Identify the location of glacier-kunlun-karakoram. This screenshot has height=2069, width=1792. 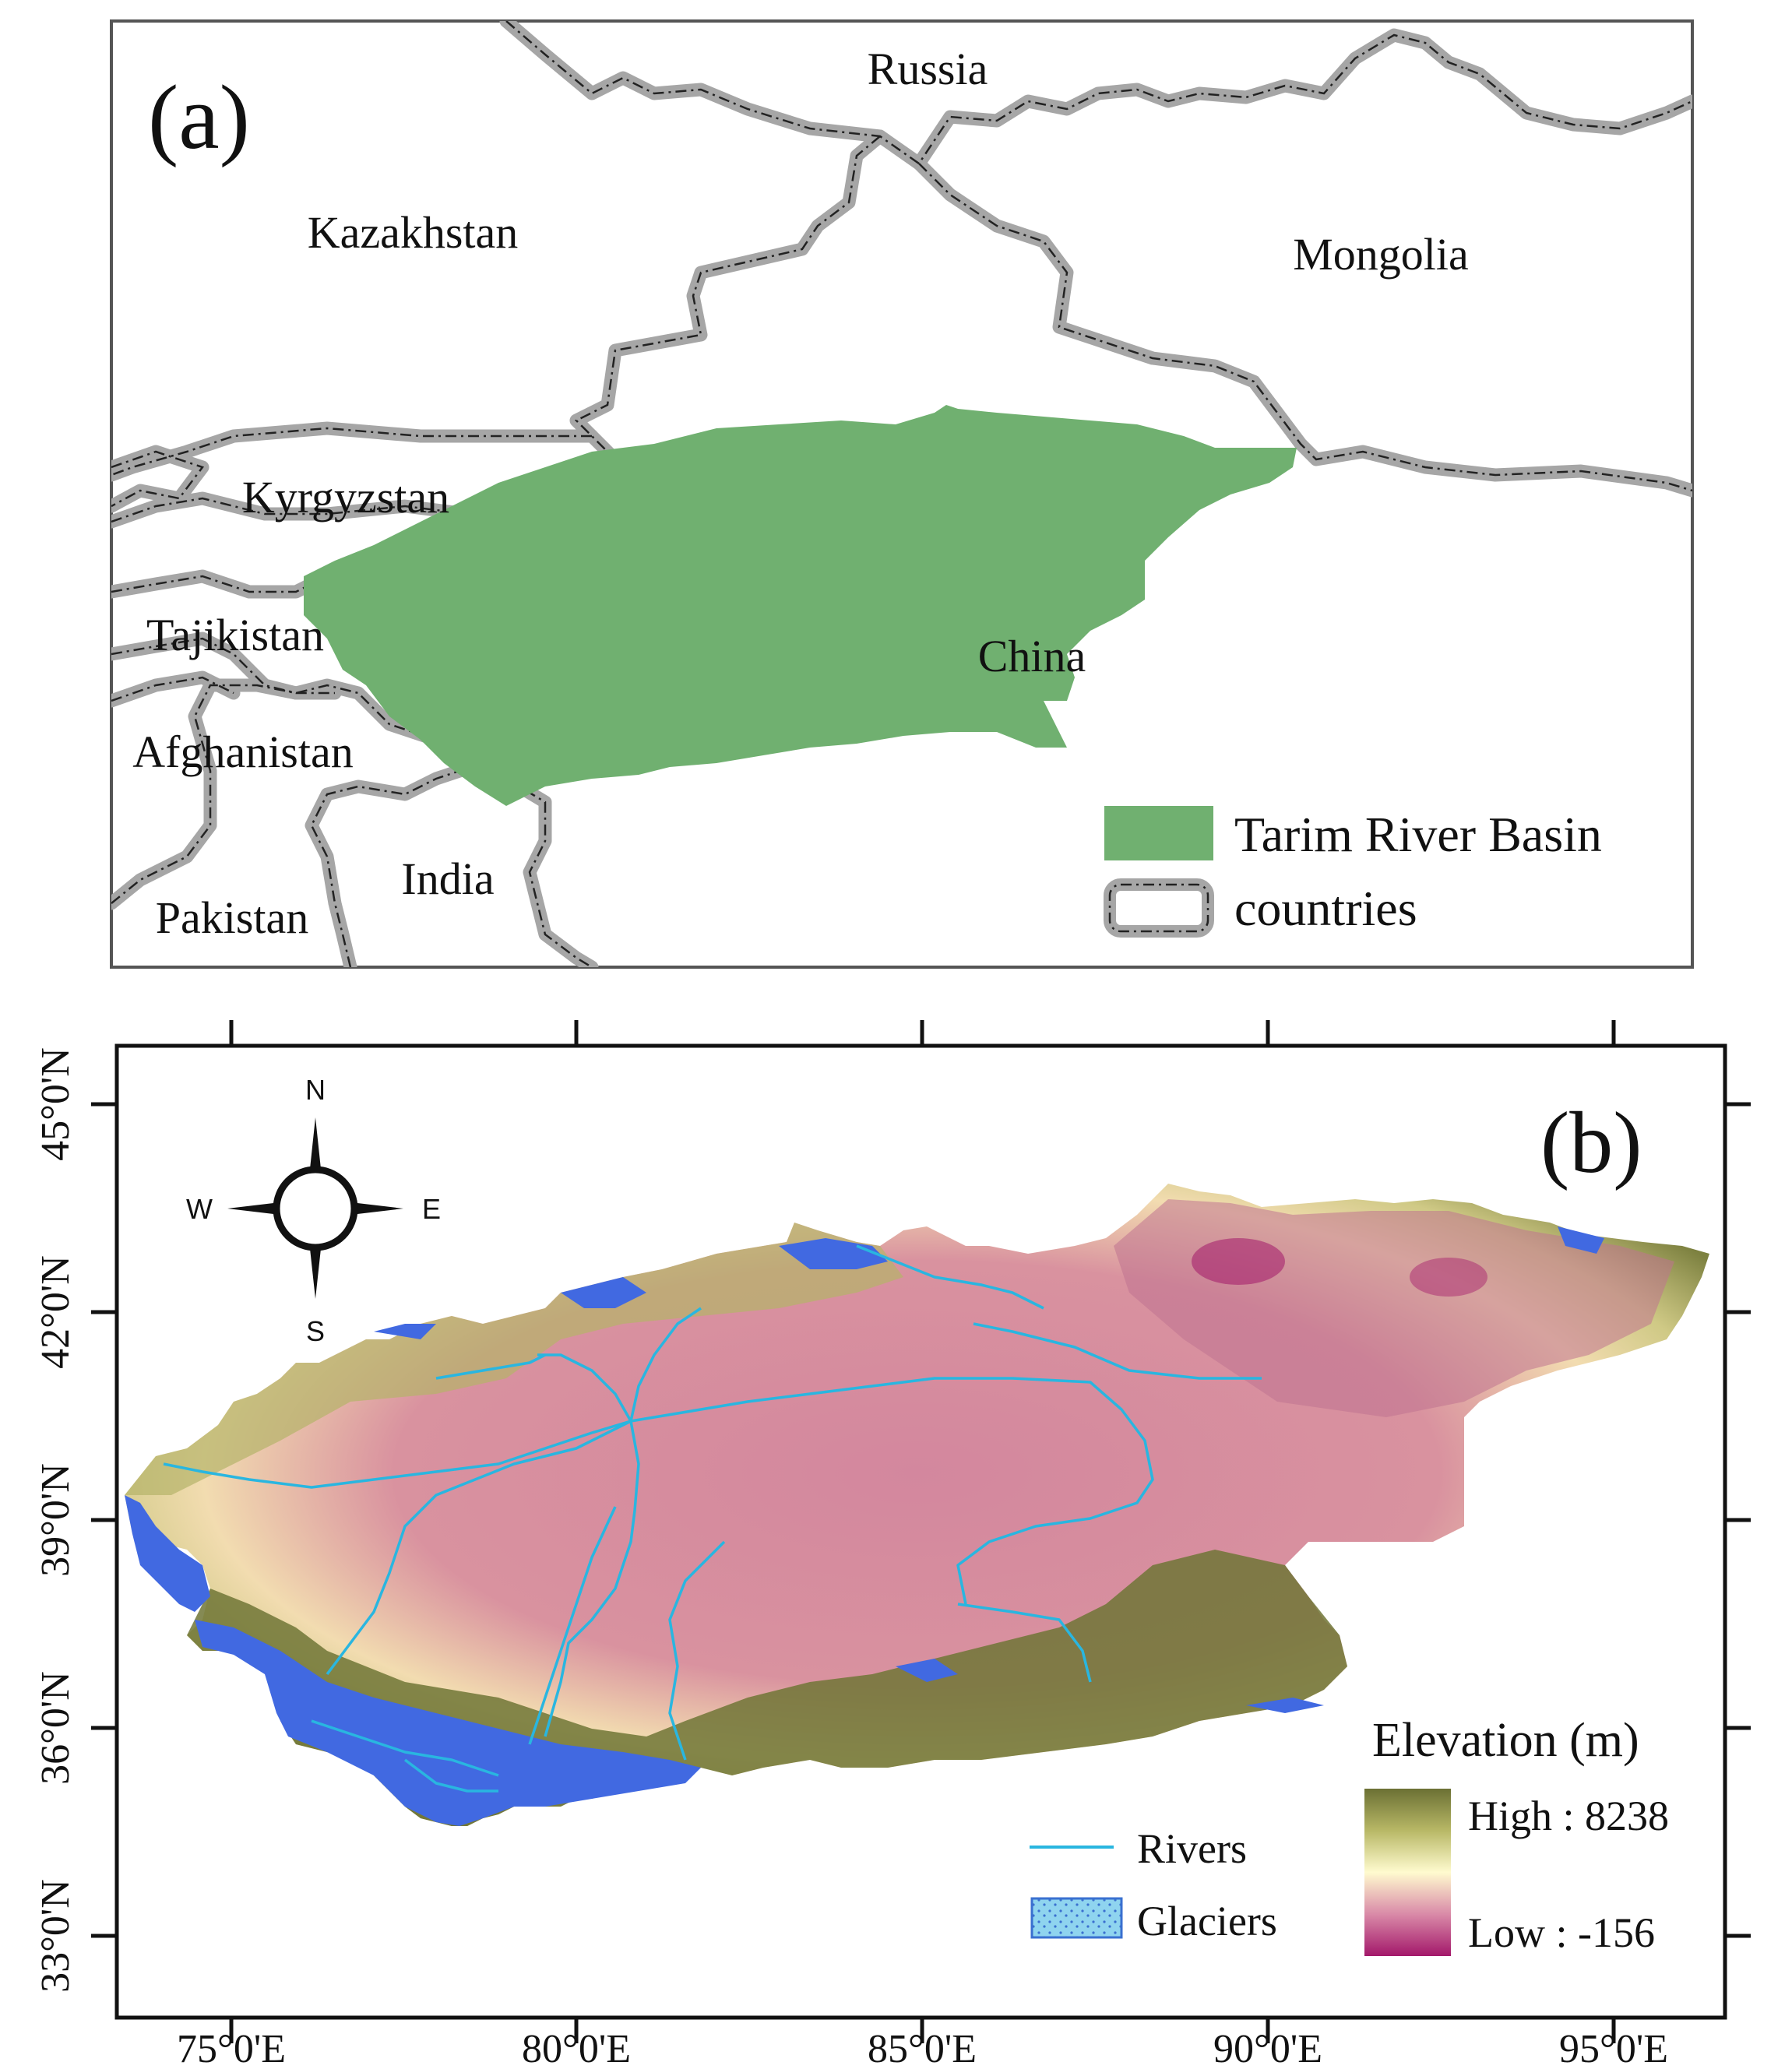
(448, 1723).